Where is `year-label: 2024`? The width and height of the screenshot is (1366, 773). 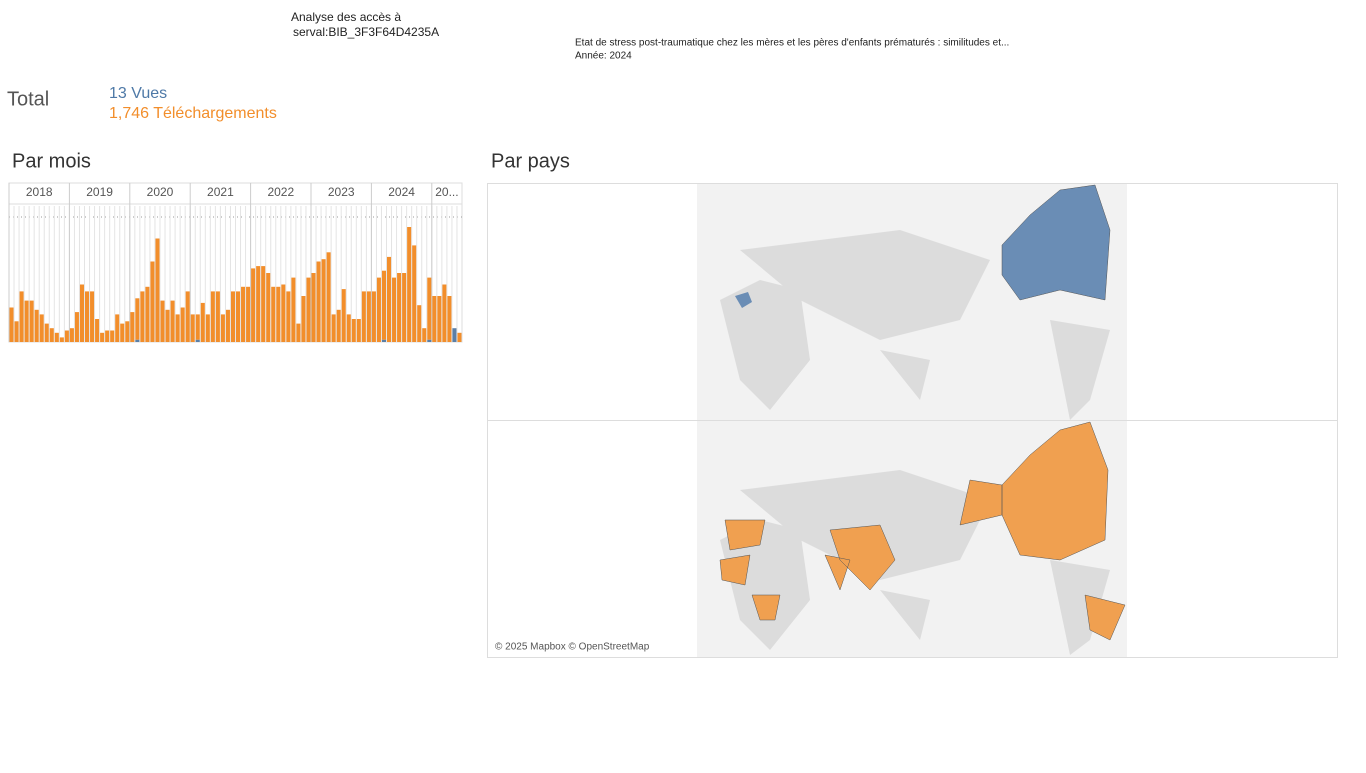
year-label: 2024 is located at coordinates (401, 192).